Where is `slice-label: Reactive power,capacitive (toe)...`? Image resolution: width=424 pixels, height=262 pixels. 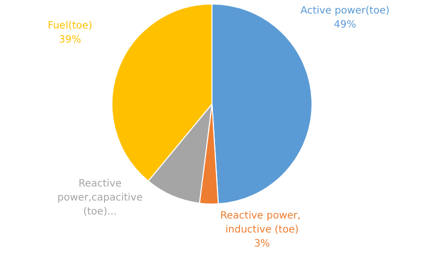 slice-label: Reactive power,capacitive (toe)... is located at coordinates (100, 198).